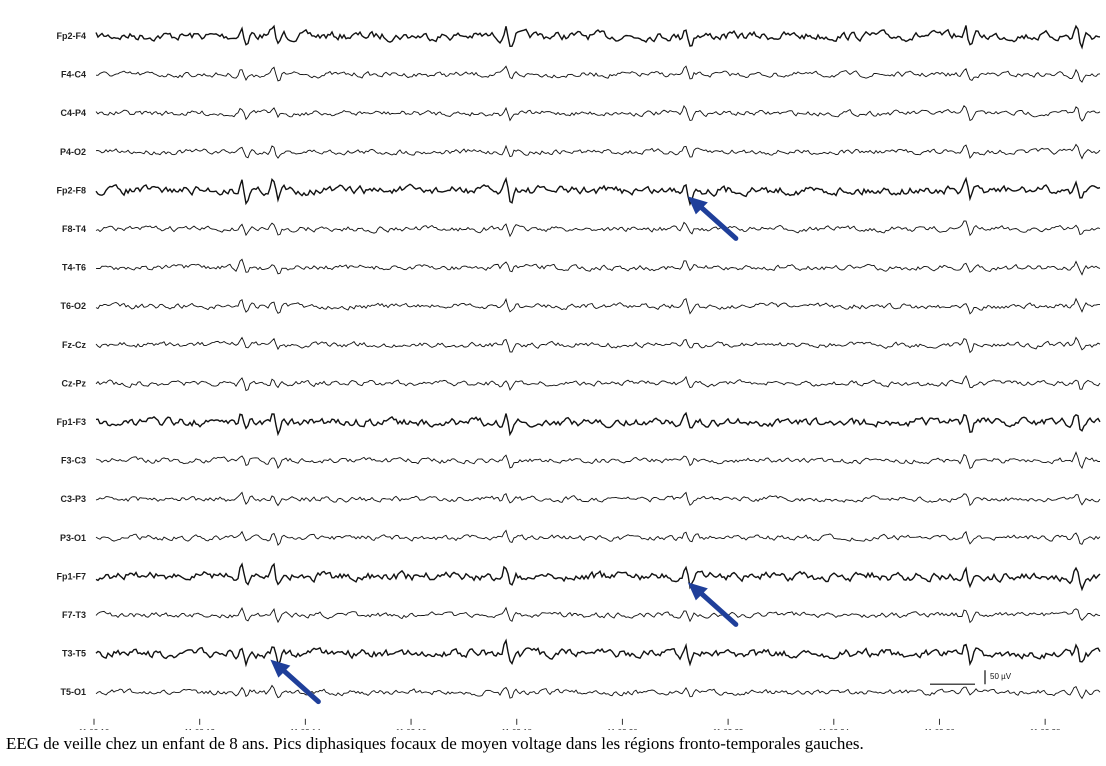 This screenshot has height=766, width=1106. I want to click on time-tick-label: 11:03:22, so click(728, 729).